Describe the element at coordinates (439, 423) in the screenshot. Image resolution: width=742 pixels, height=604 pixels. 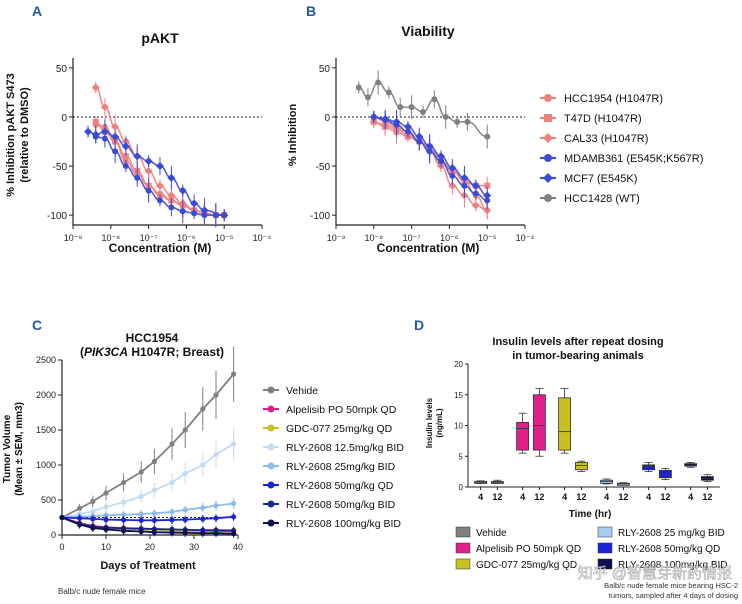
I see `panel-d-ylabel-2: (ng/mL)` at that location.